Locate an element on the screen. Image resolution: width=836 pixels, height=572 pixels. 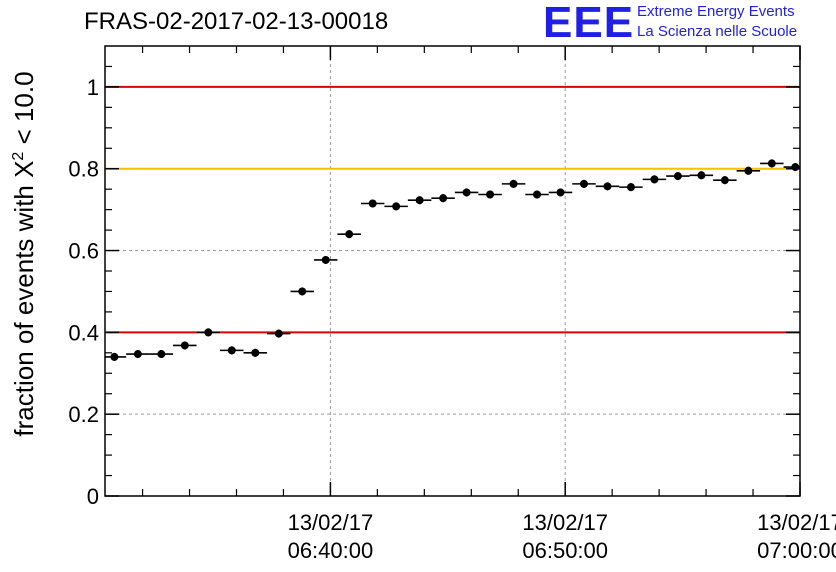
x-tick-label-time: 07:00:00 is located at coordinates (796, 550).